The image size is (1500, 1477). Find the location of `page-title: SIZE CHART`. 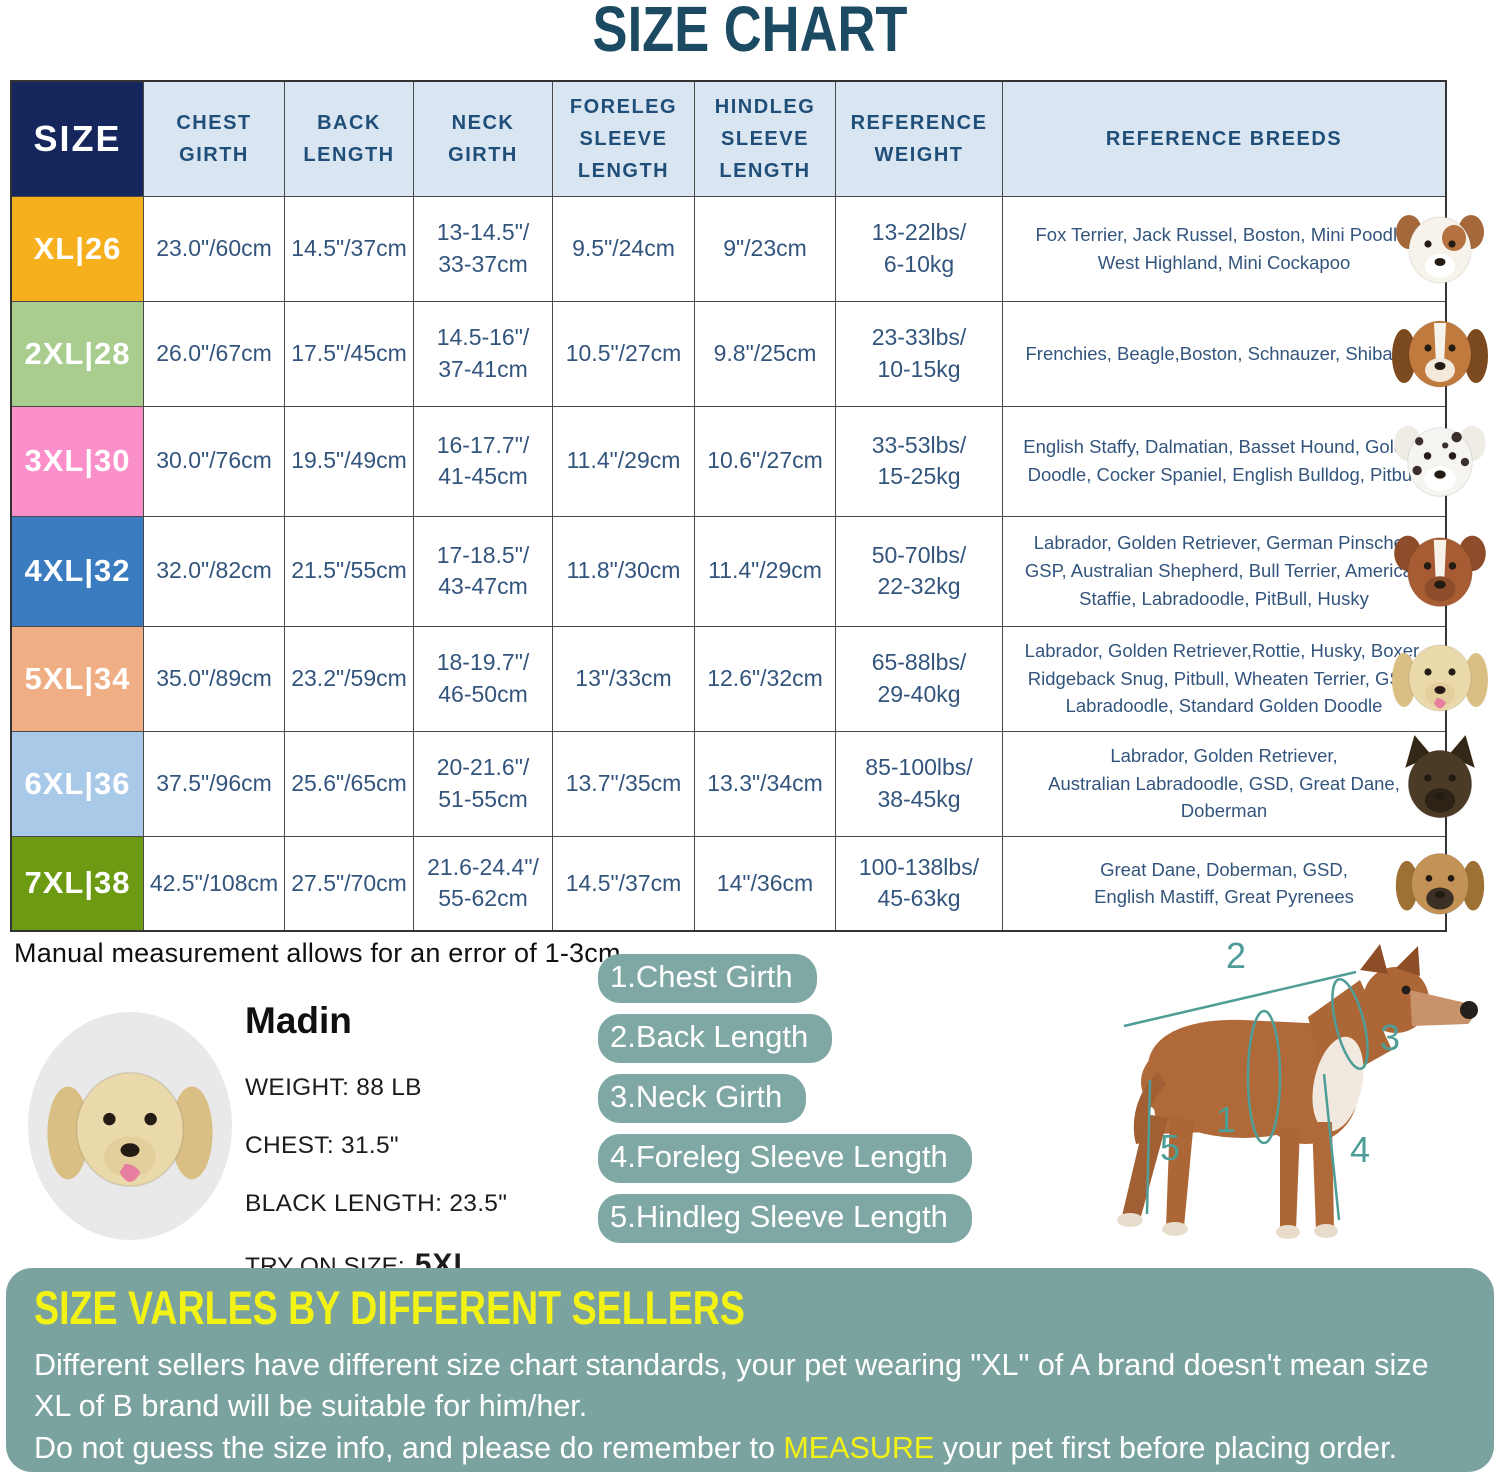

page-title: SIZE CHART is located at coordinates (750, 32).